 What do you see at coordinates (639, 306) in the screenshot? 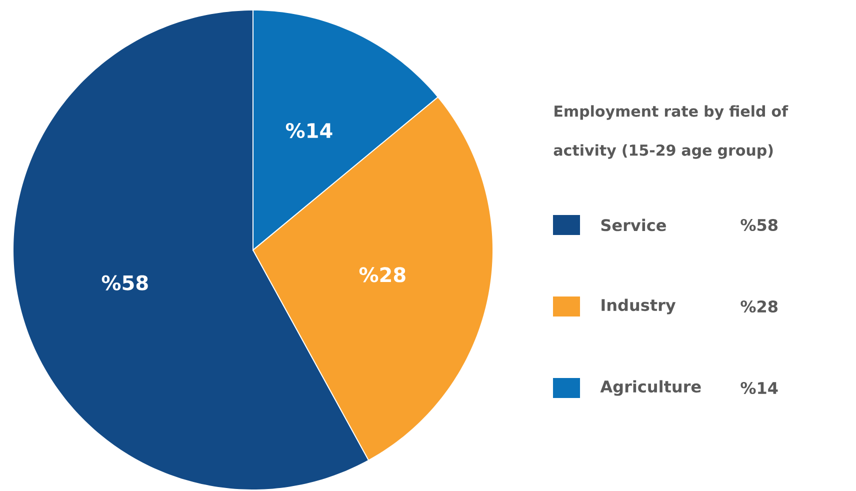
I see `legend-label: Industry` at bounding box center [639, 306].